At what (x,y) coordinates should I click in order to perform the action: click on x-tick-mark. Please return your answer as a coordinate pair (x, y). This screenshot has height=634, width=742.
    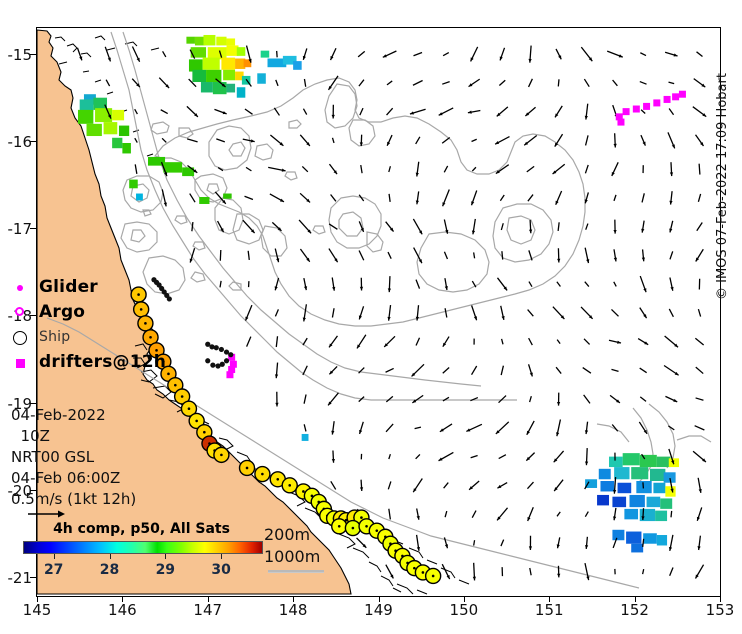
    Looking at the image, I should click on (379, 599).